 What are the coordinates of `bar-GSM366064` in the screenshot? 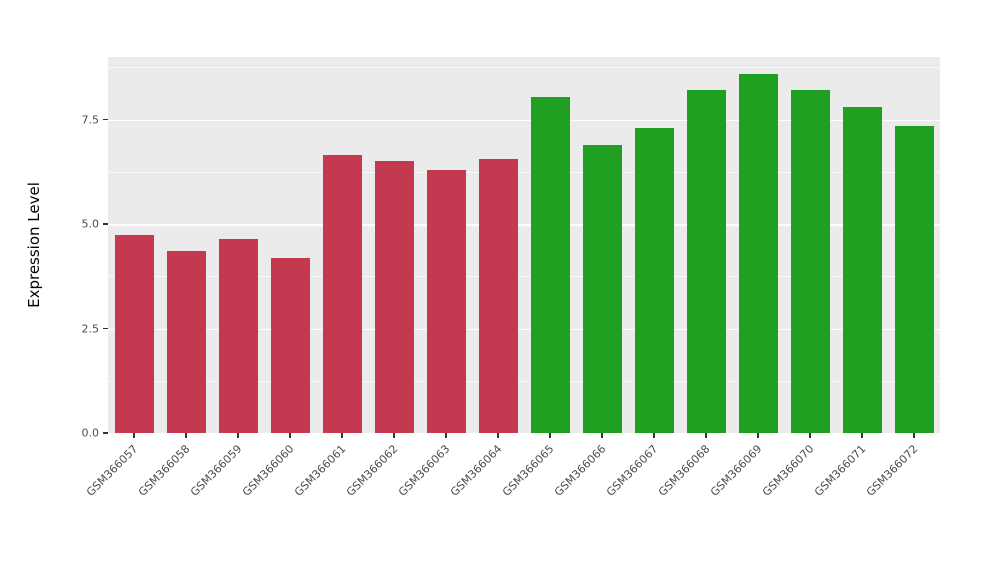 It's located at (498, 296).